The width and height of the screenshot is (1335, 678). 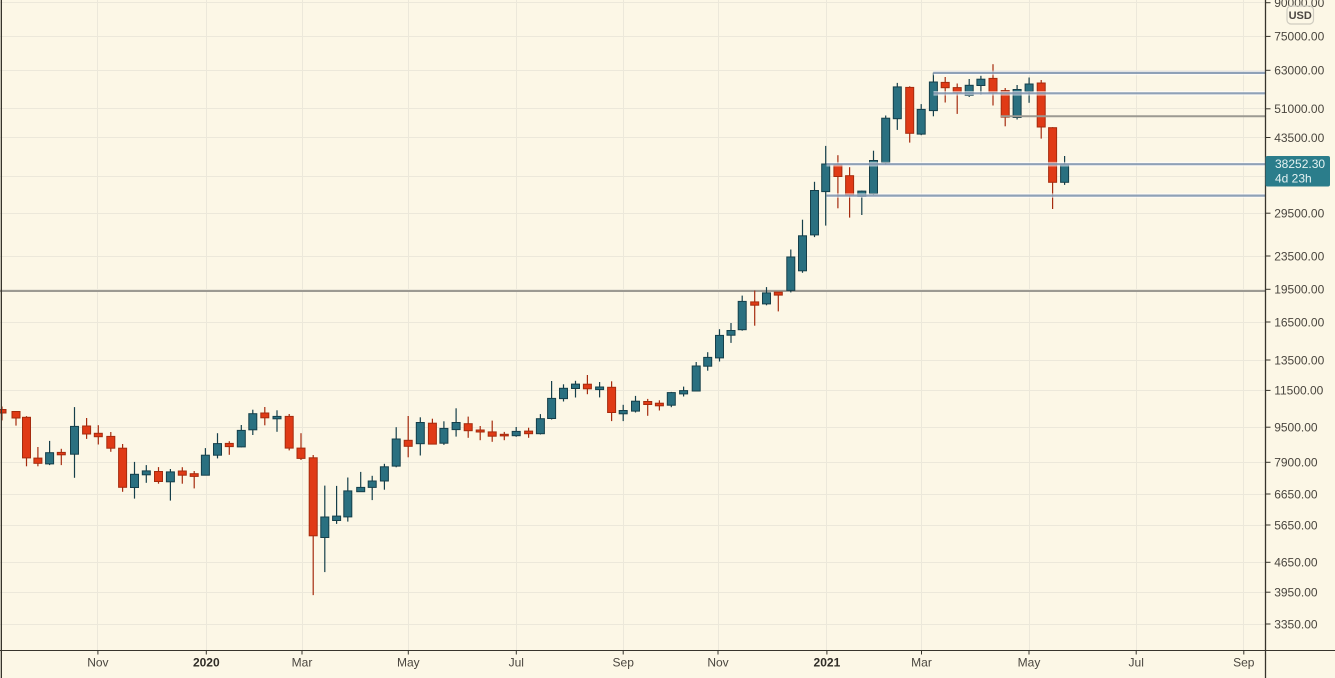 I want to click on svg-text: 29500.00, so click(x=1299, y=214).